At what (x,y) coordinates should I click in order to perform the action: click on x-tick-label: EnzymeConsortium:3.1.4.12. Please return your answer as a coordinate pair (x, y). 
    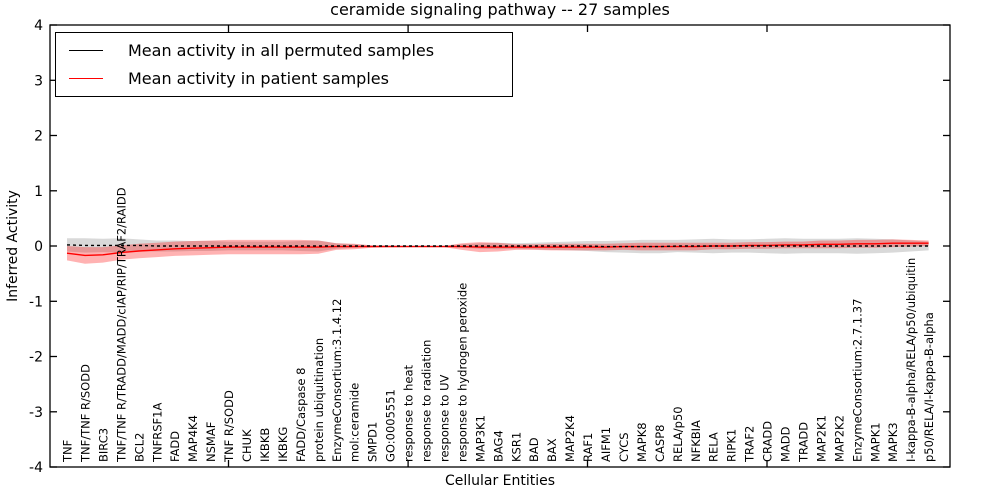
    Looking at the image, I should click on (337, 380).